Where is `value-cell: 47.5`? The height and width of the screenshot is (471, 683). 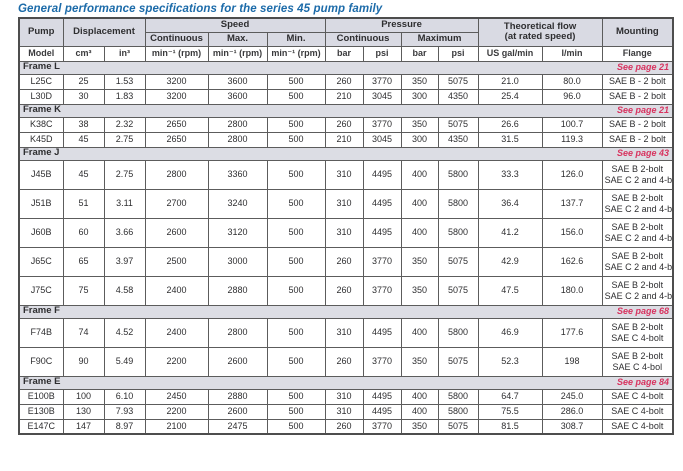
value-cell: 47.5 is located at coordinates (510, 290).